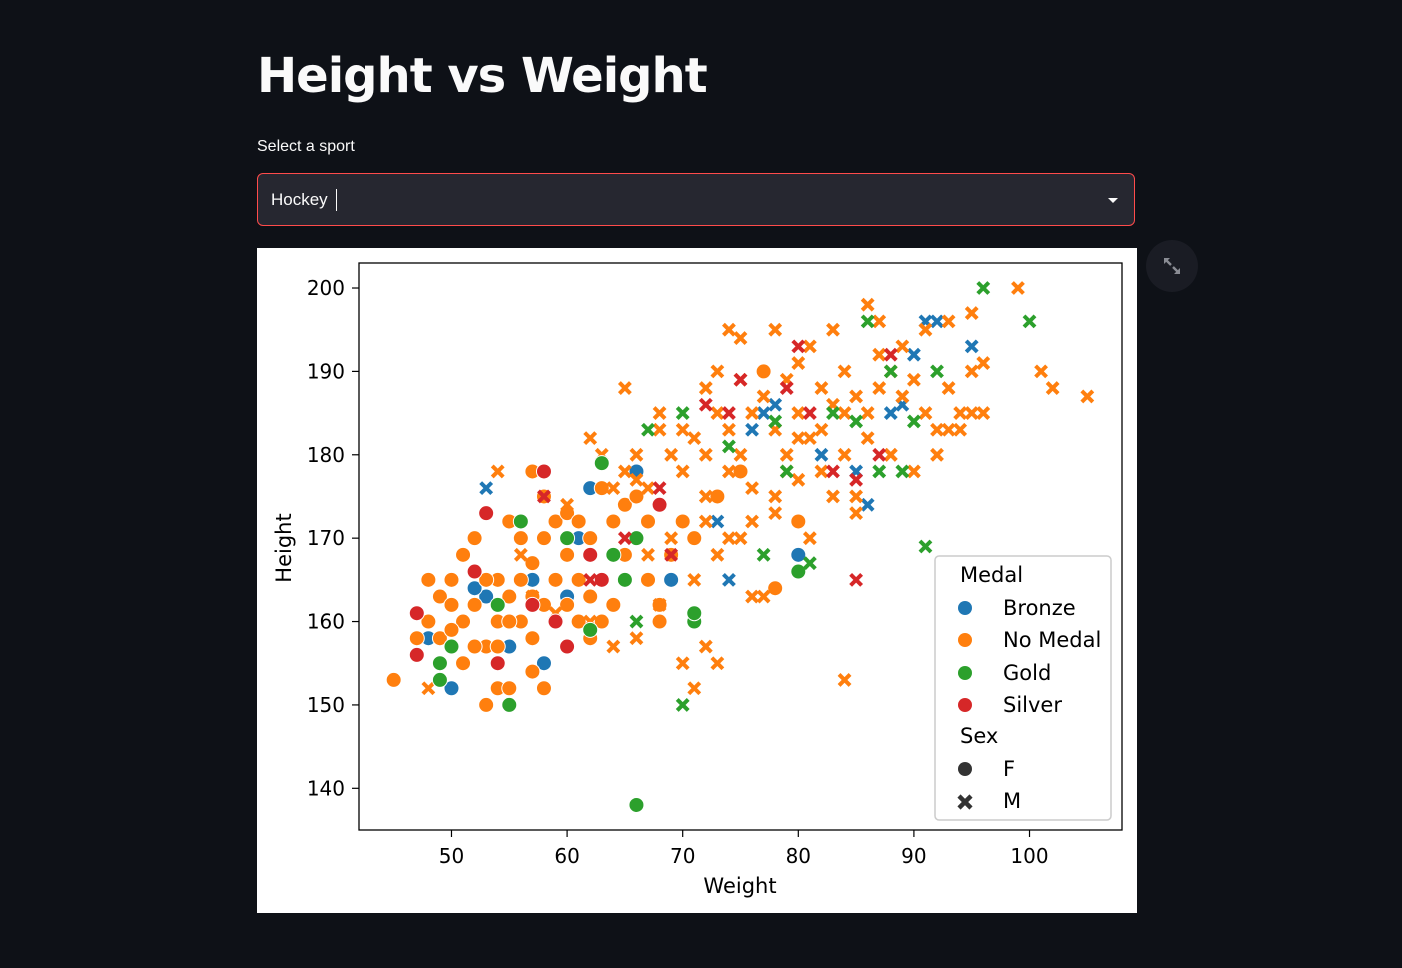 The height and width of the screenshot is (968, 1402). I want to click on page-title: Height vs Weight, so click(482, 76).